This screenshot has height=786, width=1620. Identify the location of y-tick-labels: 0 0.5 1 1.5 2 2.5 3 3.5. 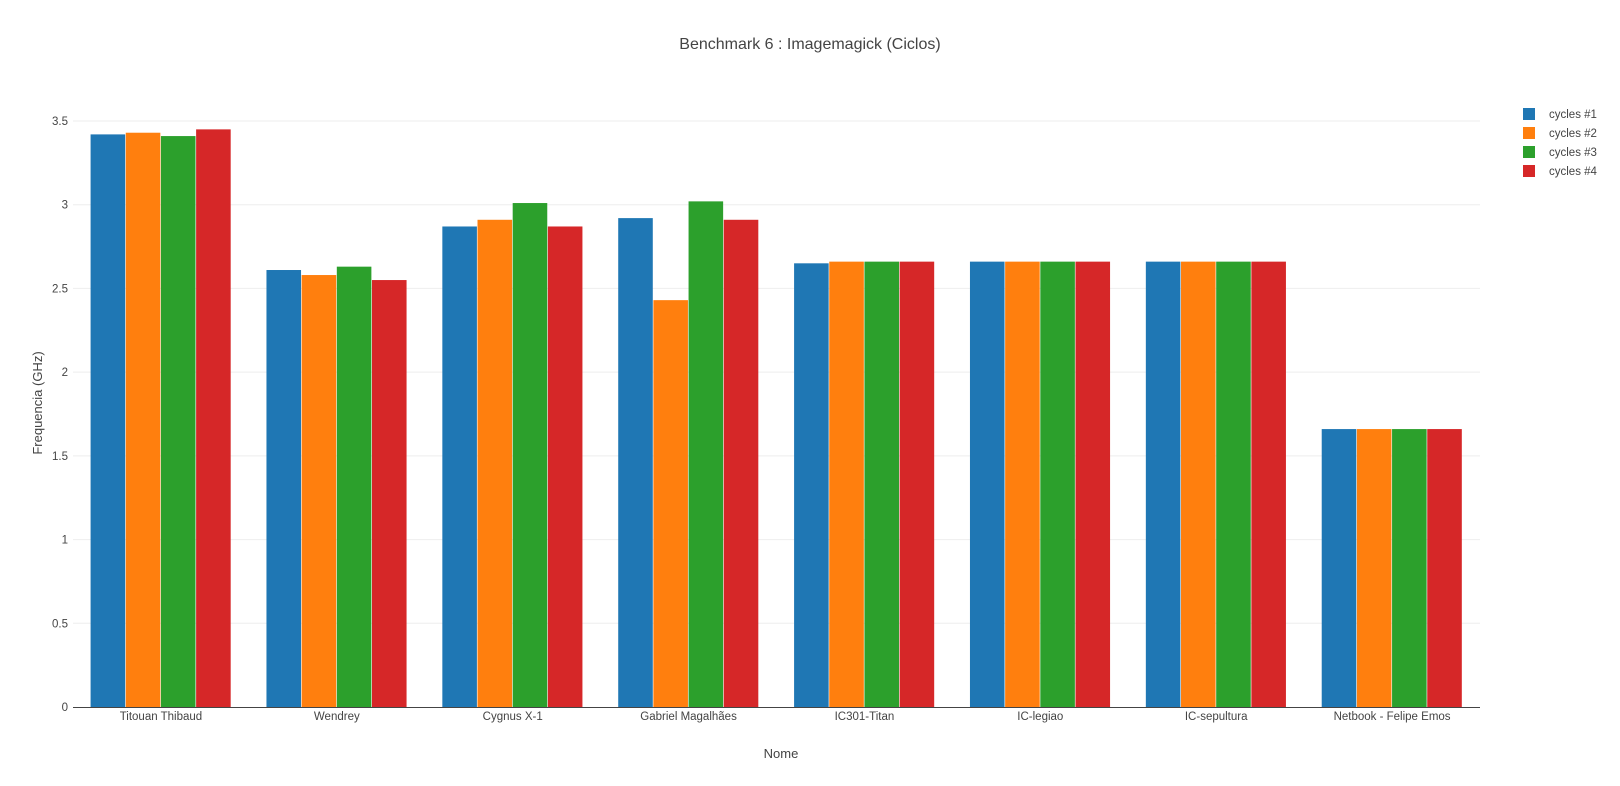
(60, 415).